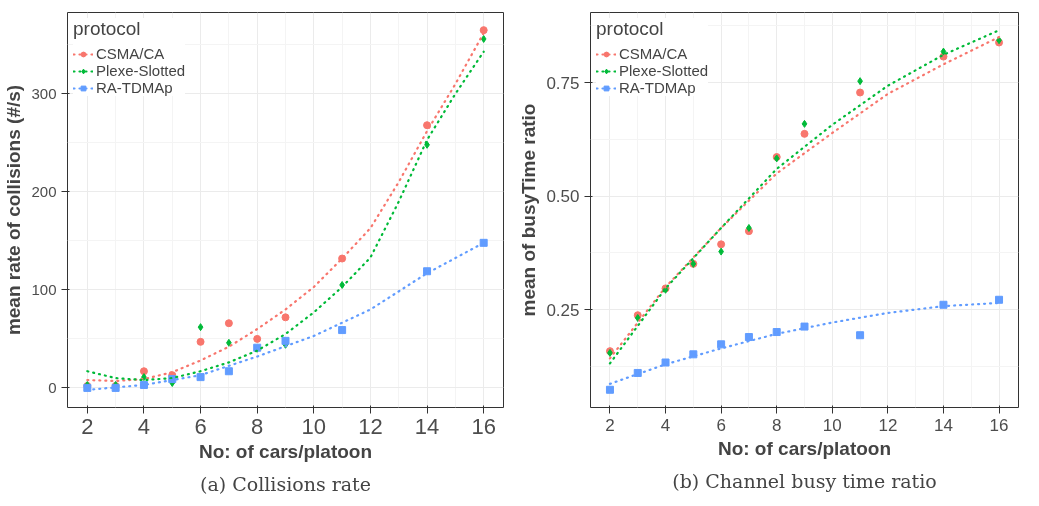 This screenshot has width=1039, height=506. What do you see at coordinates (529, 210) in the screenshot?
I see `y-axis-title: mean of busyTime ratio` at bounding box center [529, 210].